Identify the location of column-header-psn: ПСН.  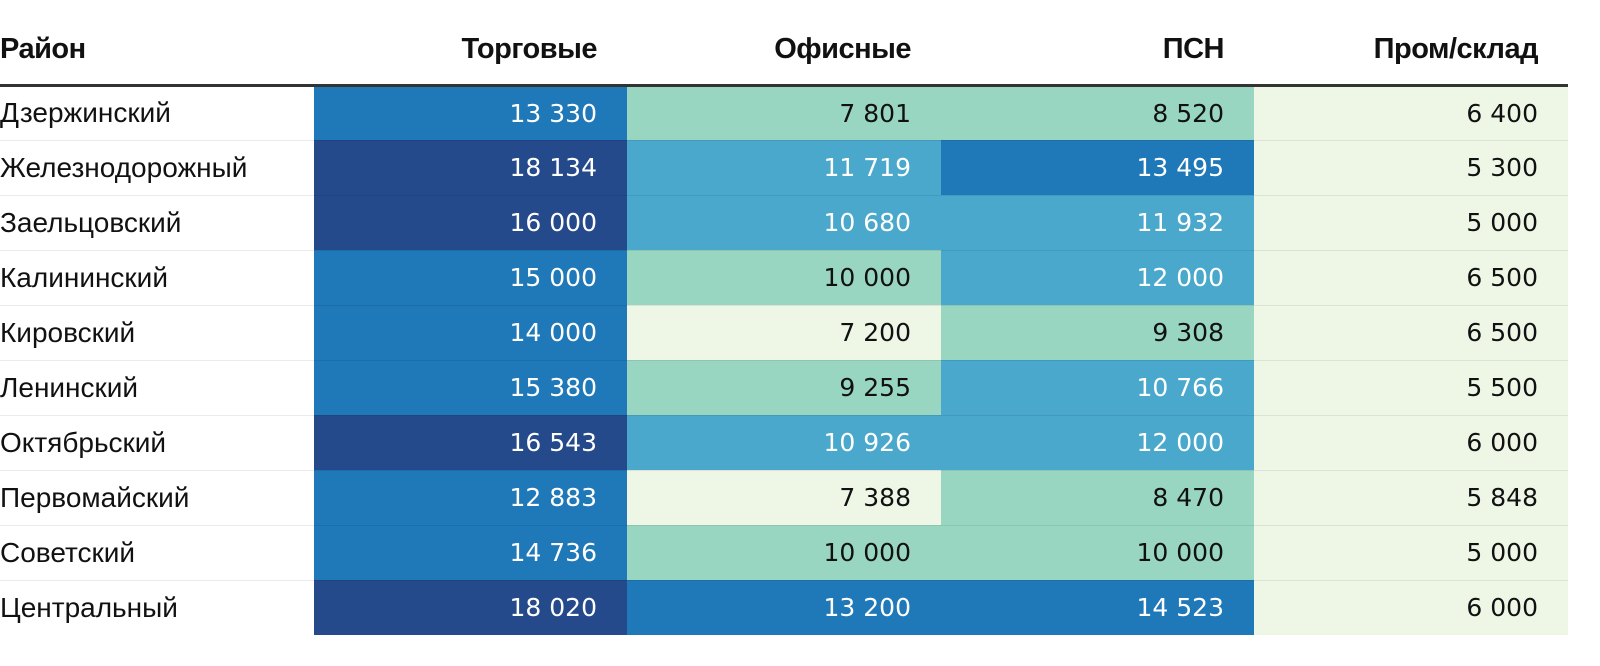
(1097, 43).